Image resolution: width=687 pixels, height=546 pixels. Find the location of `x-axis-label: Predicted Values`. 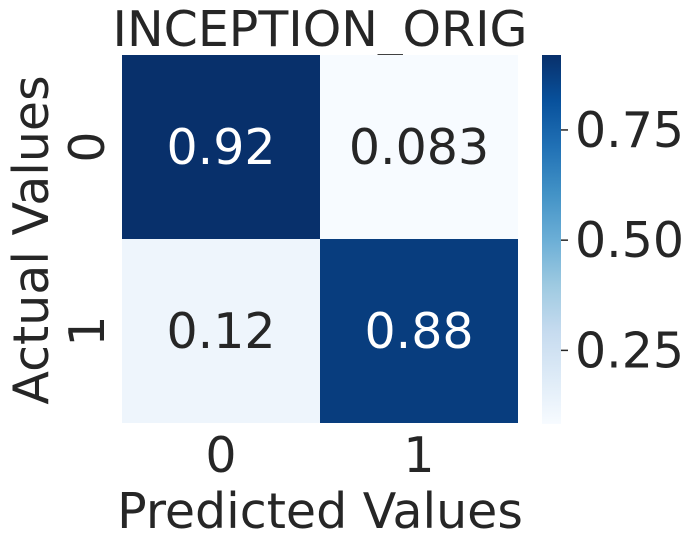

x-axis-label: Predicted Values is located at coordinates (320, 511).